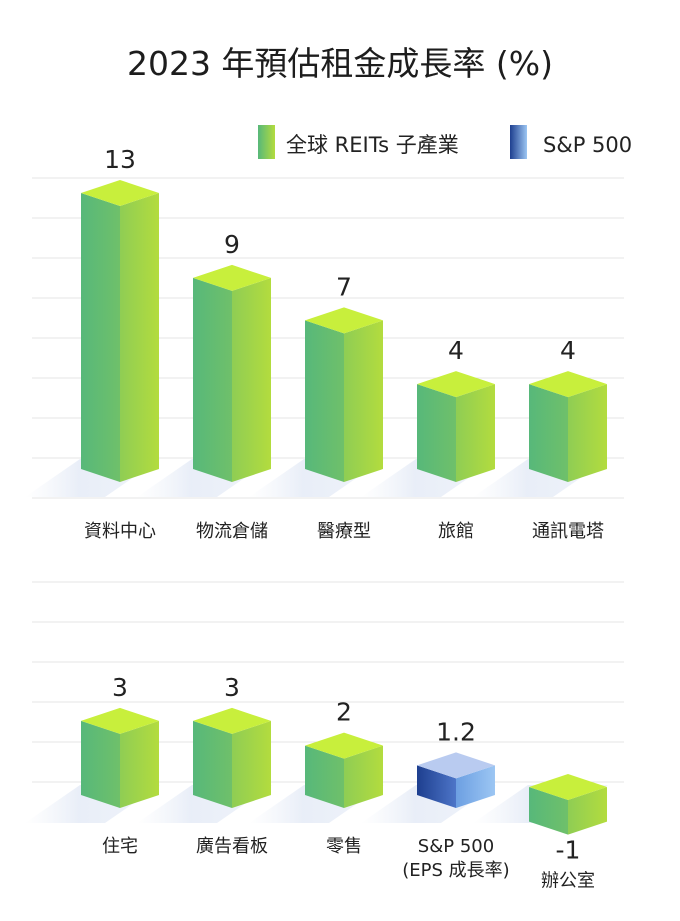  What do you see at coordinates (456, 846) in the screenshot?
I see `category-label-line: S&P 500` at bounding box center [456, 846].